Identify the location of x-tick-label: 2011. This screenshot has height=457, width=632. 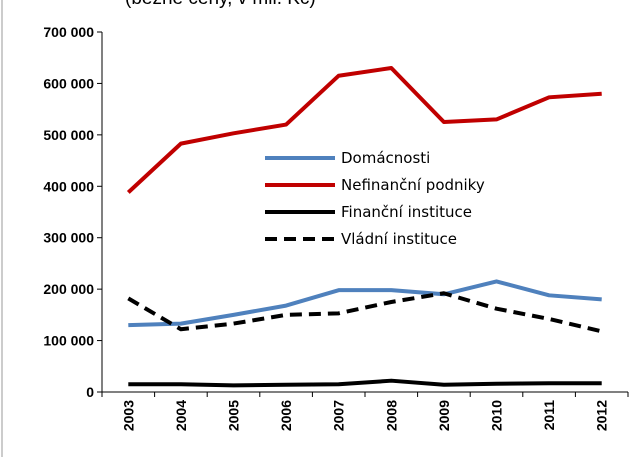
(549, 415).